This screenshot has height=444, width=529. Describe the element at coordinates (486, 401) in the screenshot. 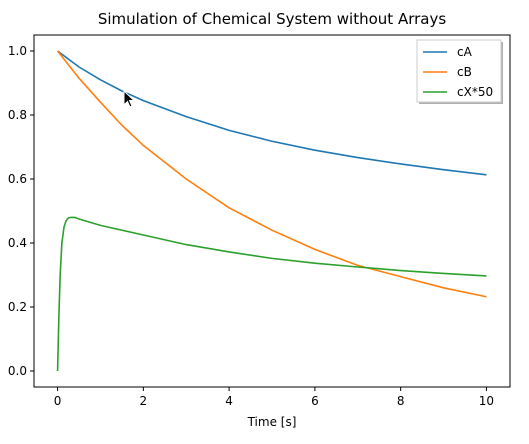

I see `x-tick-label: 10` at that location.